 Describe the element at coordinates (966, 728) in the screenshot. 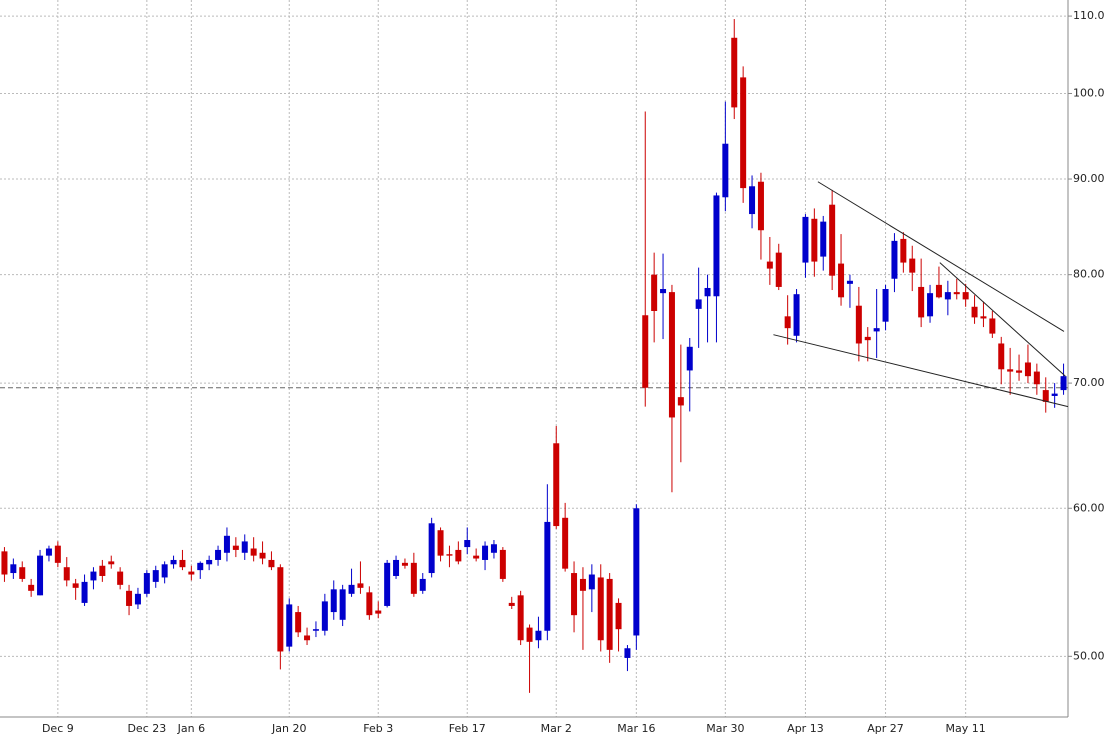

I see `x-tick-label: May 11` at that location.